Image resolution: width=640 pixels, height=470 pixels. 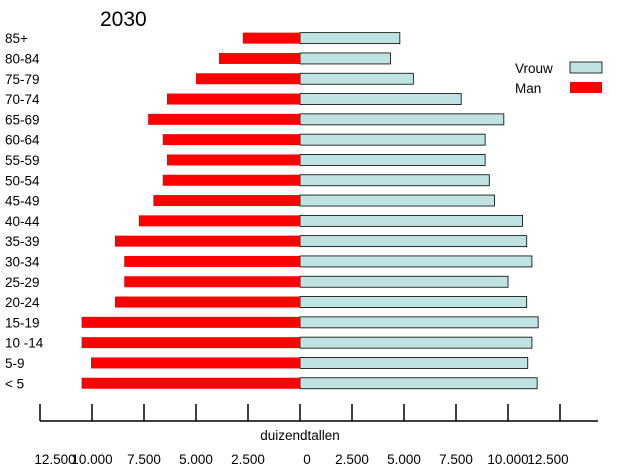 I want to click on tick-label-9: 10.000, so click(x=507, y=459).